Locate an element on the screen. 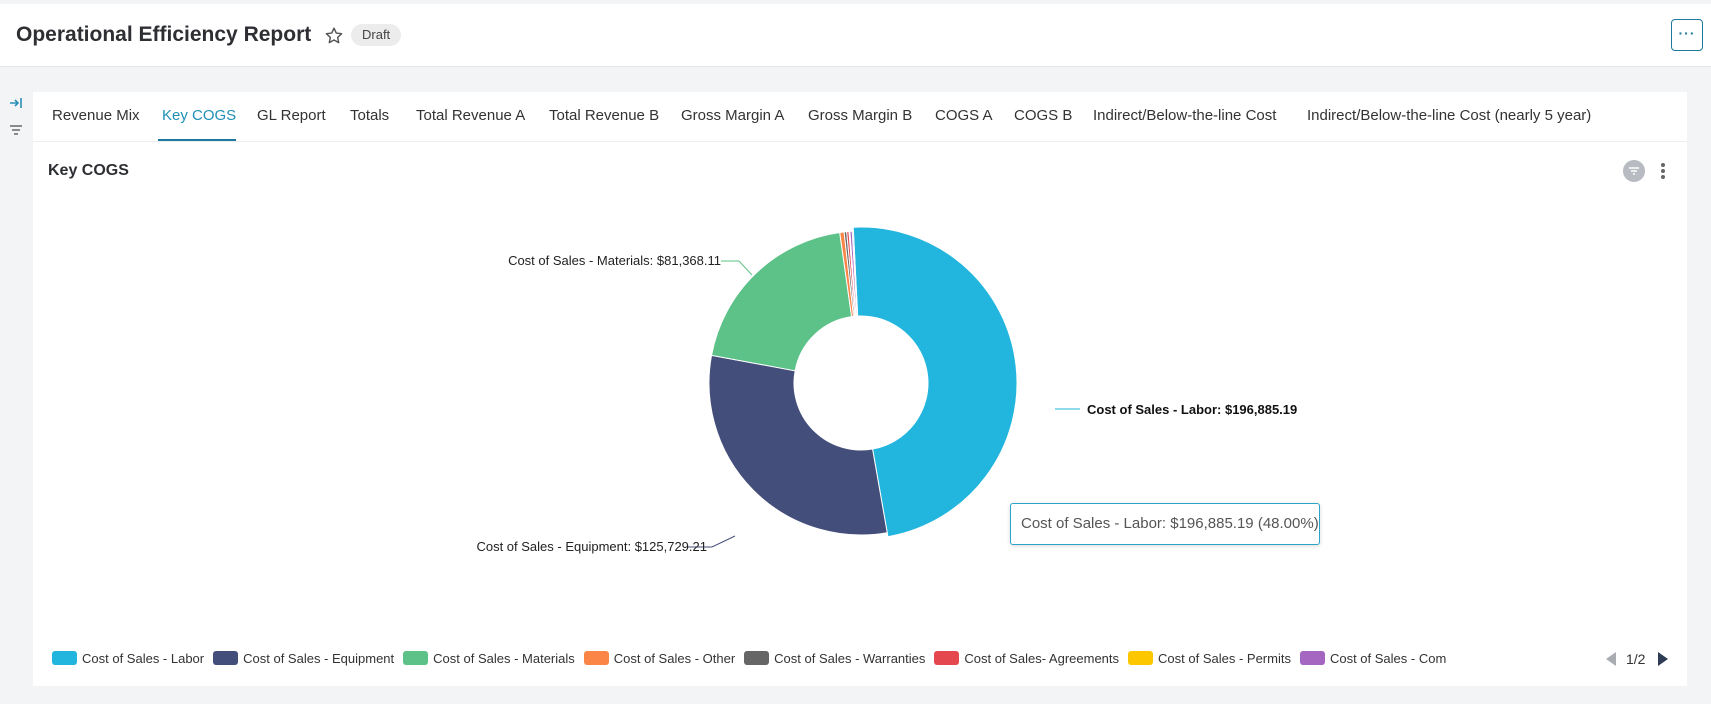 The width and height of the screenshot is (1711, 704). legend-item: Cost of Sales - Materials is located at coordinates (489, 659).